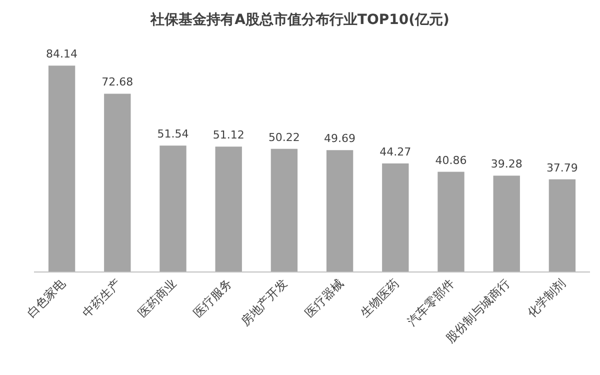 The width and height of the screenshot is (600, 375). Describe the element at coordinates (380, 298) in the screenshot. I see `x-tick-label: 生物医药` at that location.